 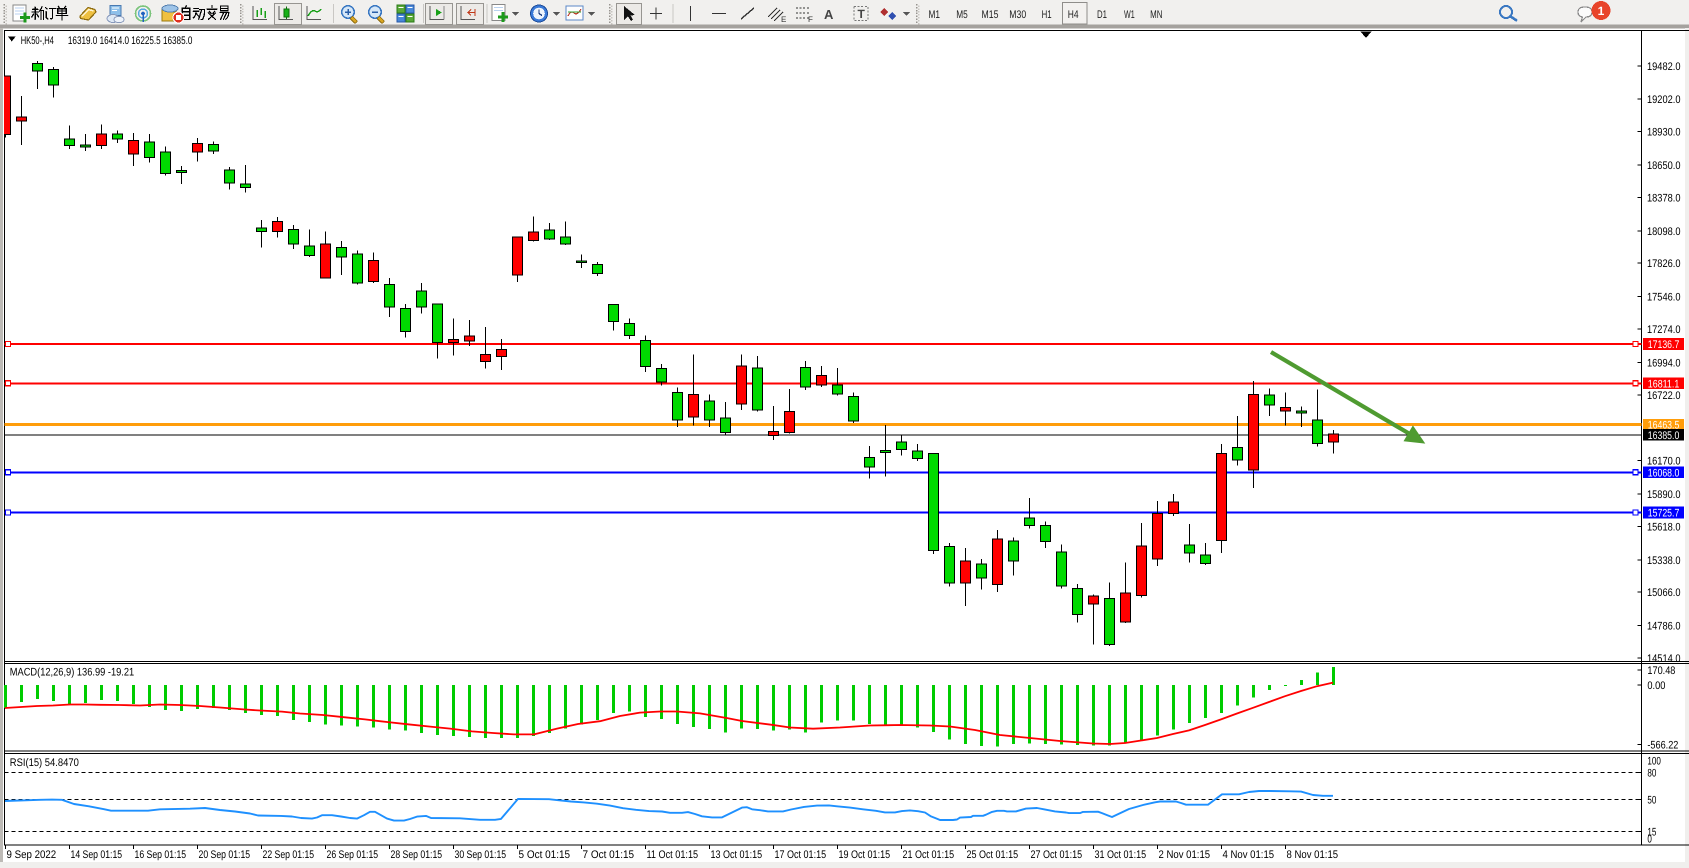 What do you see at coordinates (1664, 298) in the screenshot?
I see `svg-text: 17546.0` at bounding box center [1664, 298].